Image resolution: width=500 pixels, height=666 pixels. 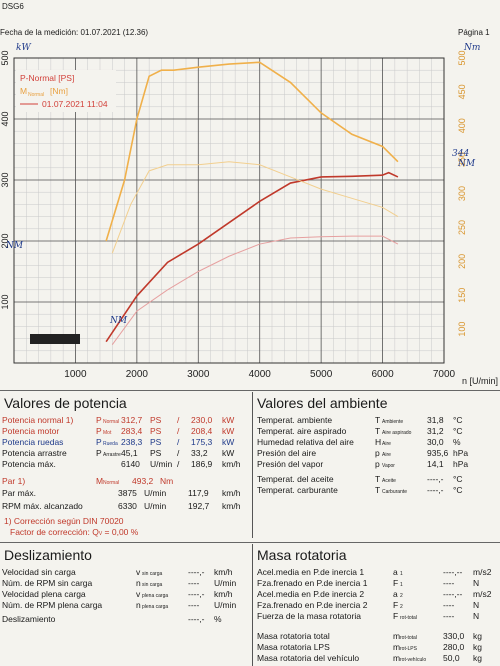 I want to click on row-symbol-sub: Carburante, so click(x=395, y=492).